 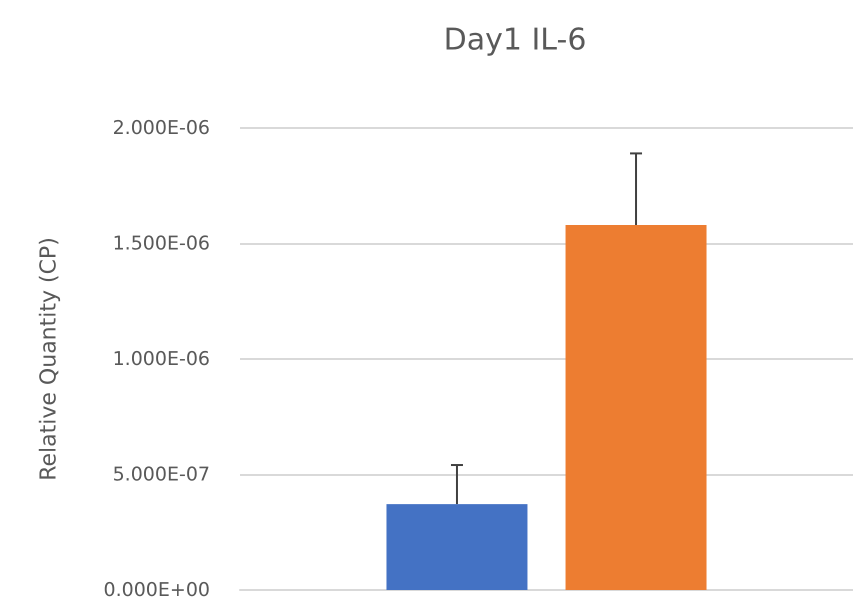 I want to click on y-tick-label: 0.000E+00, so click(x=157, y=590).